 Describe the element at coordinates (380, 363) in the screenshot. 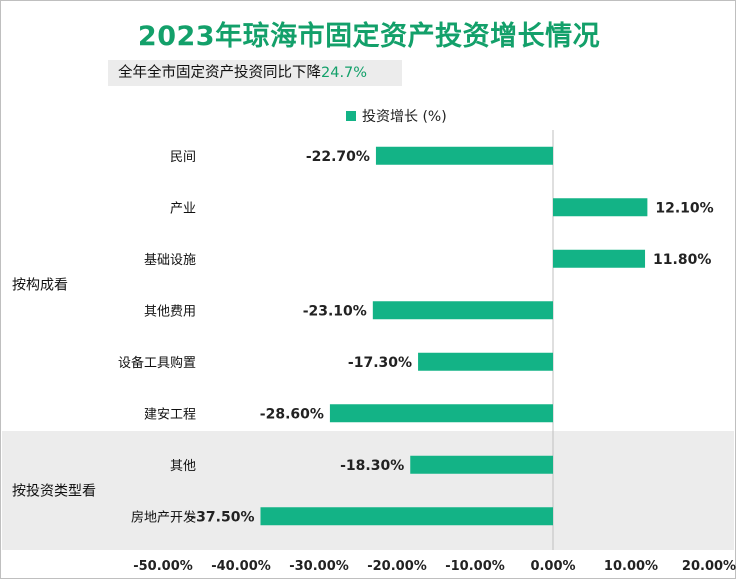

I see `data-label: -17.30%` at that location.